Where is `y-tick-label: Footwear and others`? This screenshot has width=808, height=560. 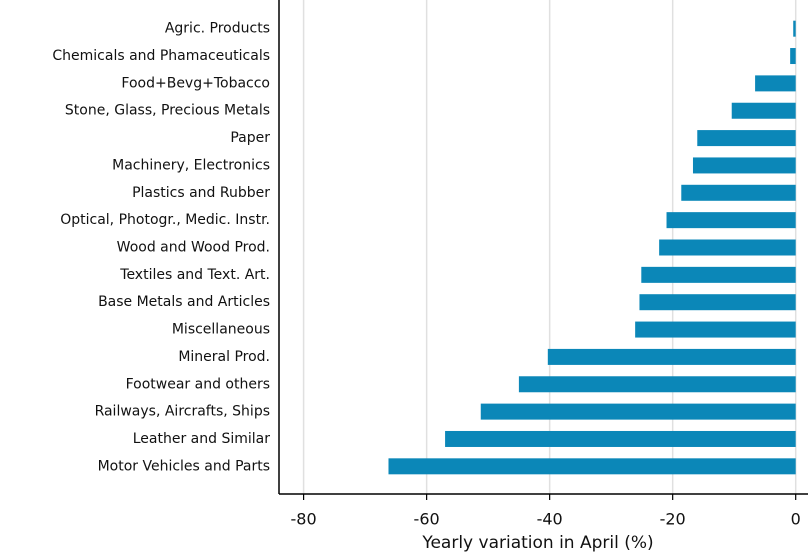 y-tick-label: Footwear and others is located at coordinates (198, 384).